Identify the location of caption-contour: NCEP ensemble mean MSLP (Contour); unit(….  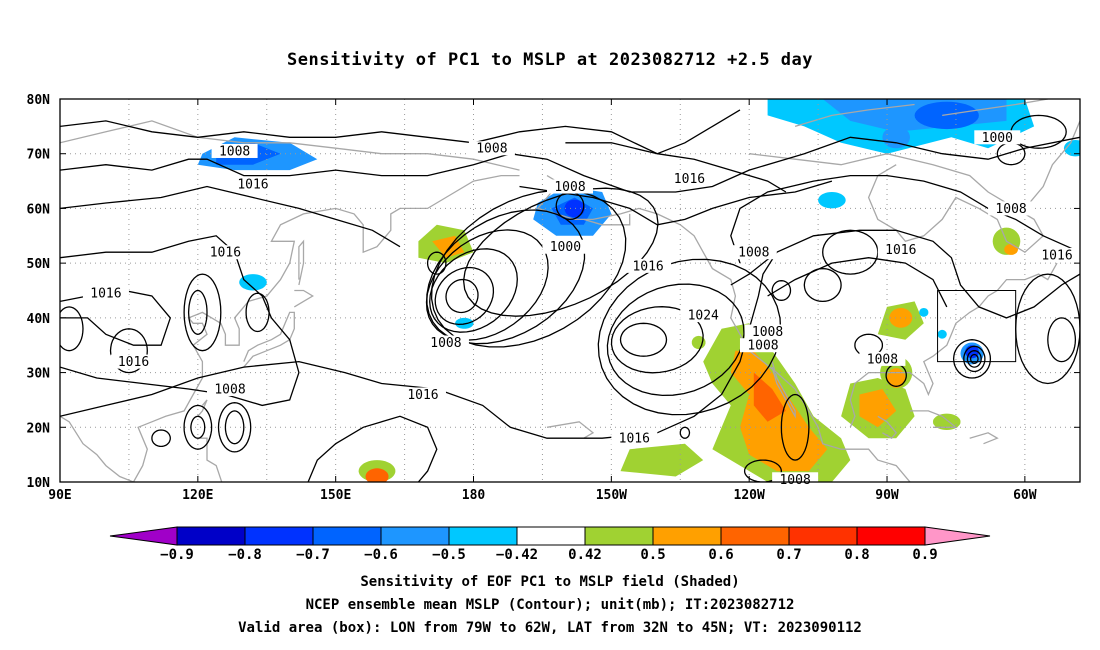
(550, 605).